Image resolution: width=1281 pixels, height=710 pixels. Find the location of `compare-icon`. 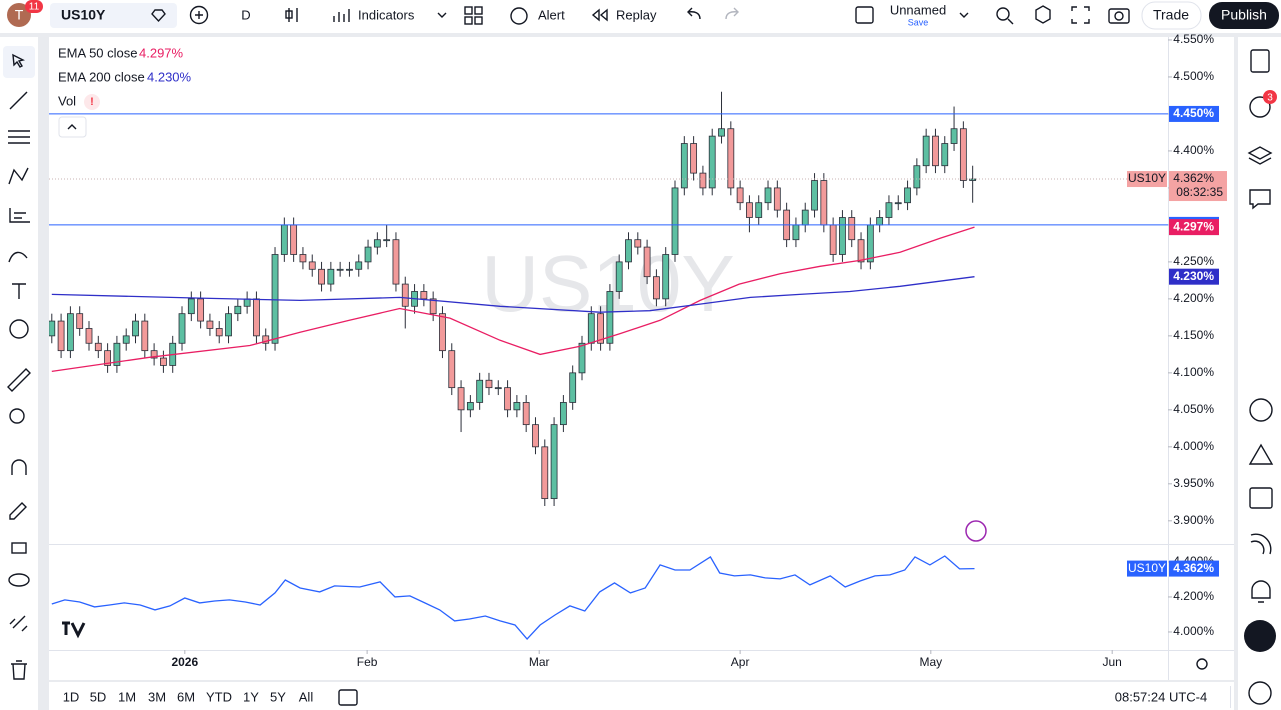

compare-icon is located at coordinates (158, 16).